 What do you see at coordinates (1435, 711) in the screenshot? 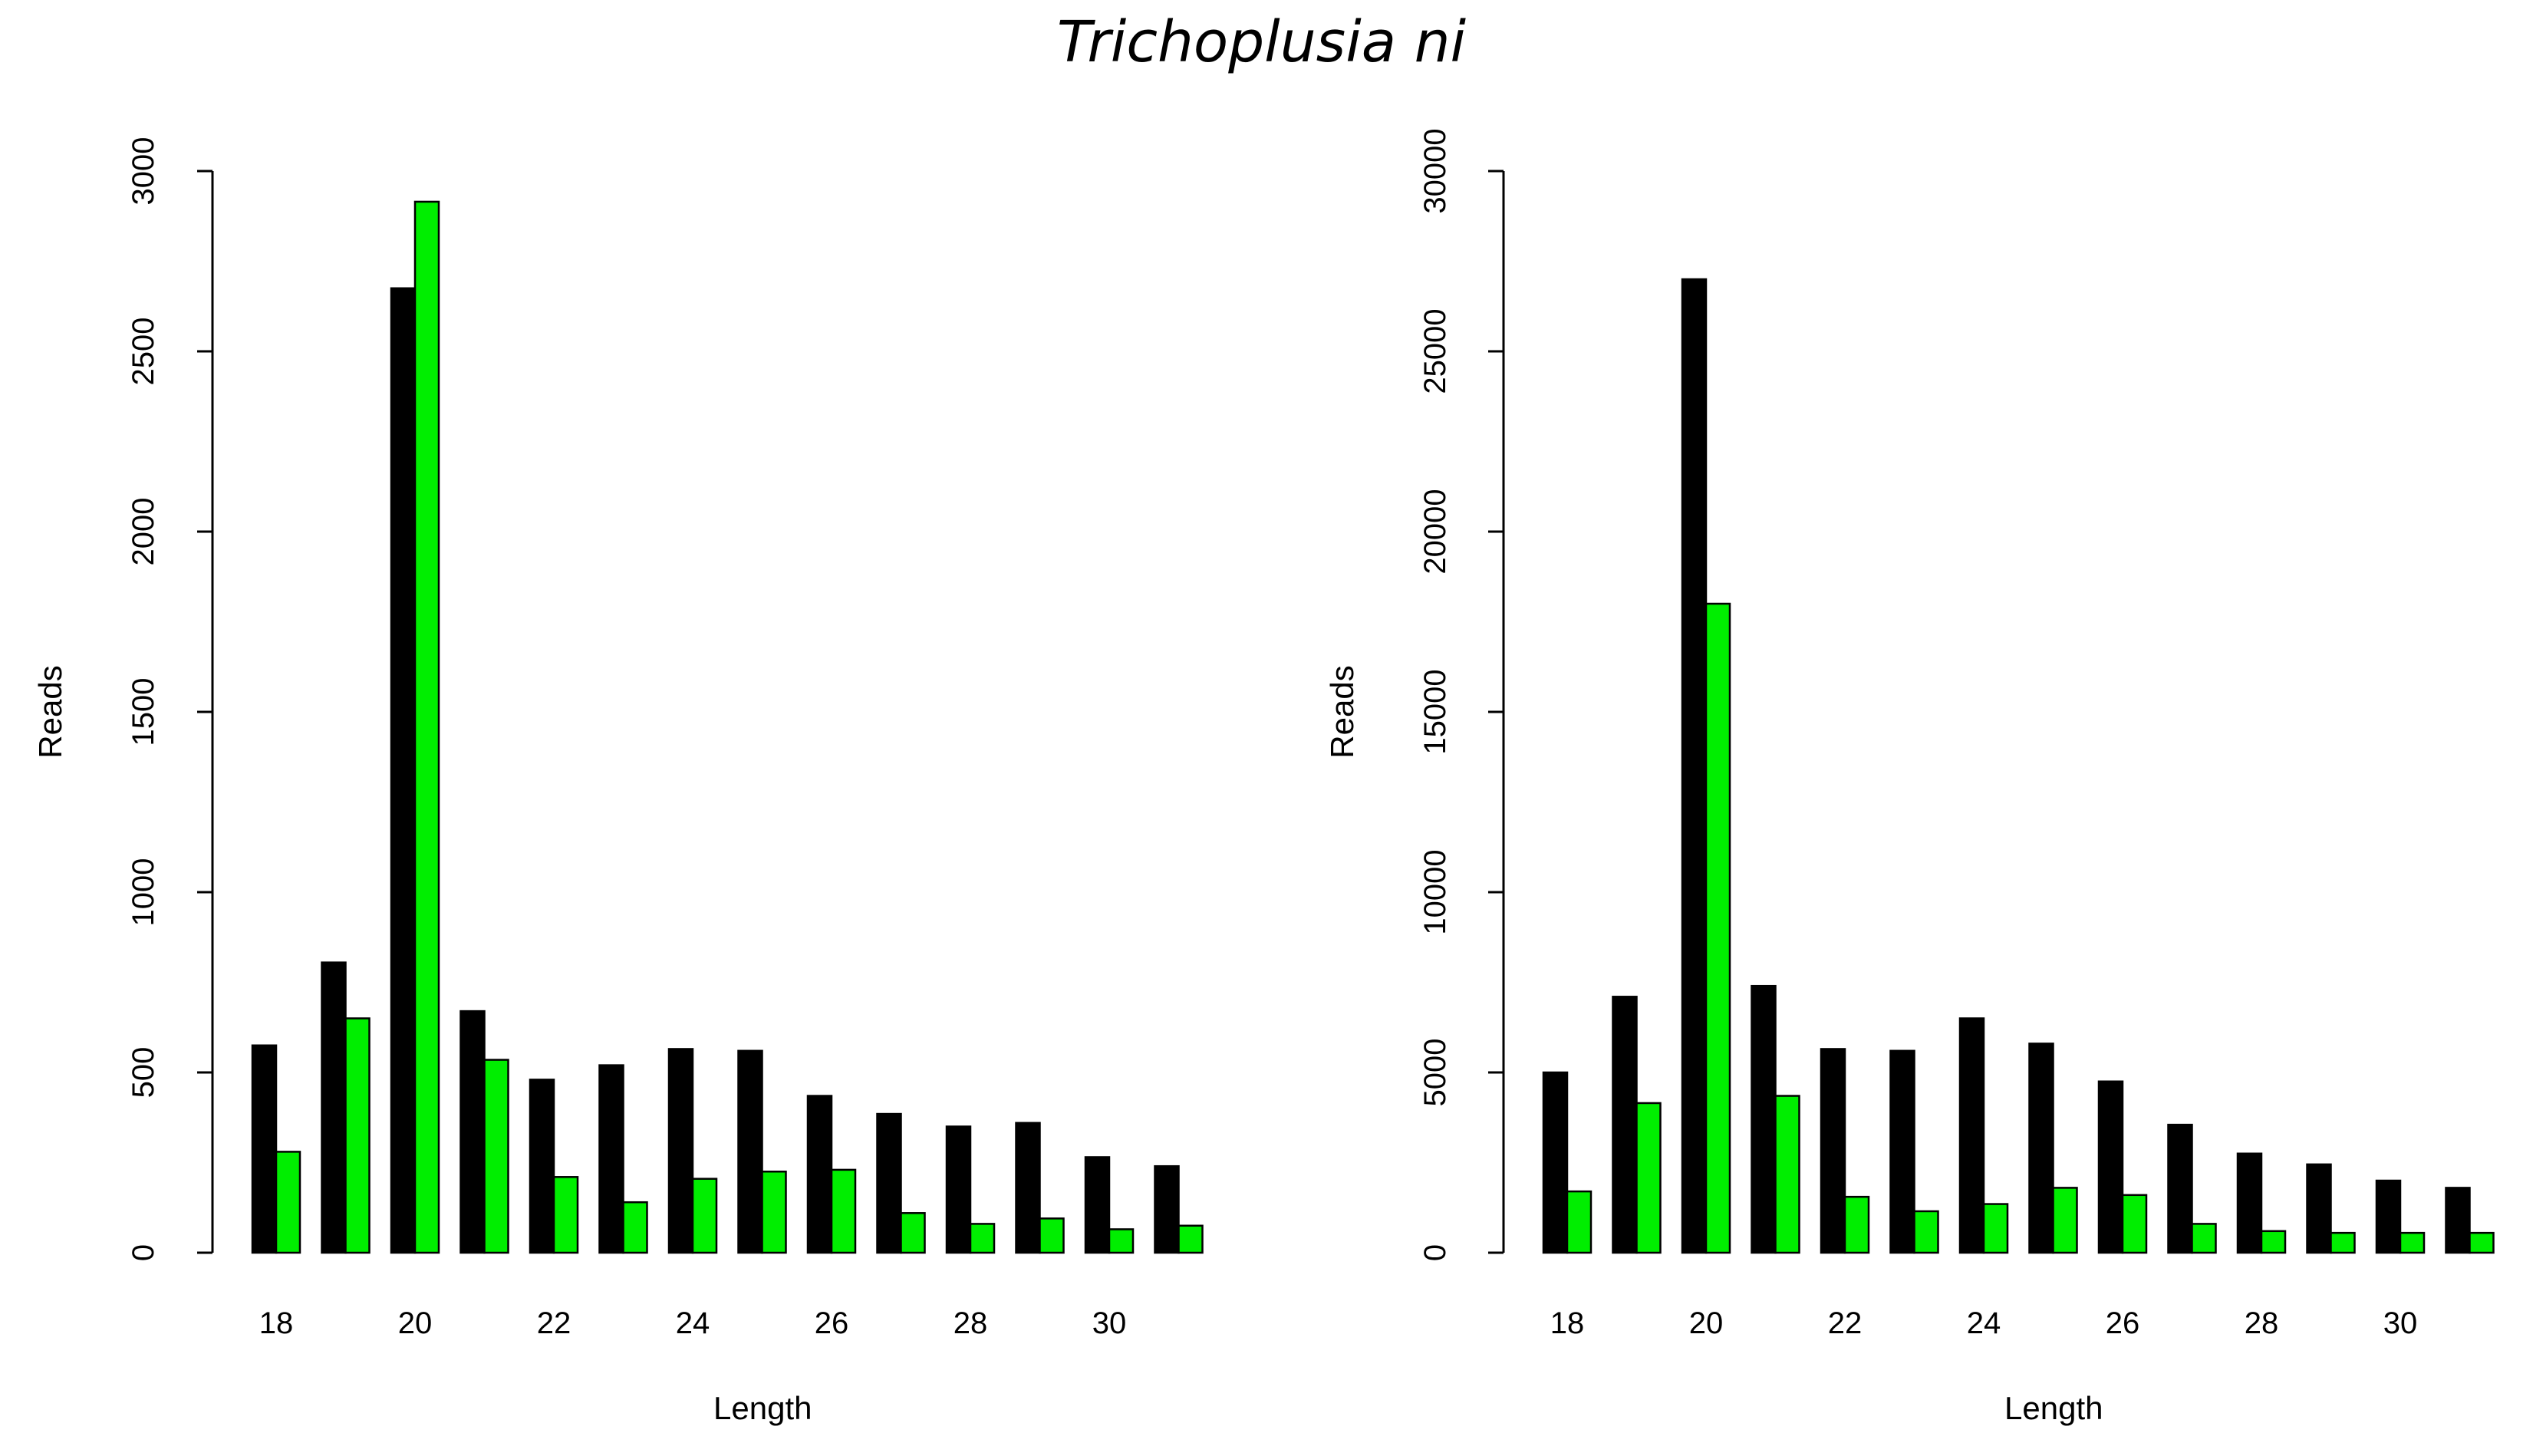
I see `y-tick-label: 15000` at bounding box center [1435, 711].